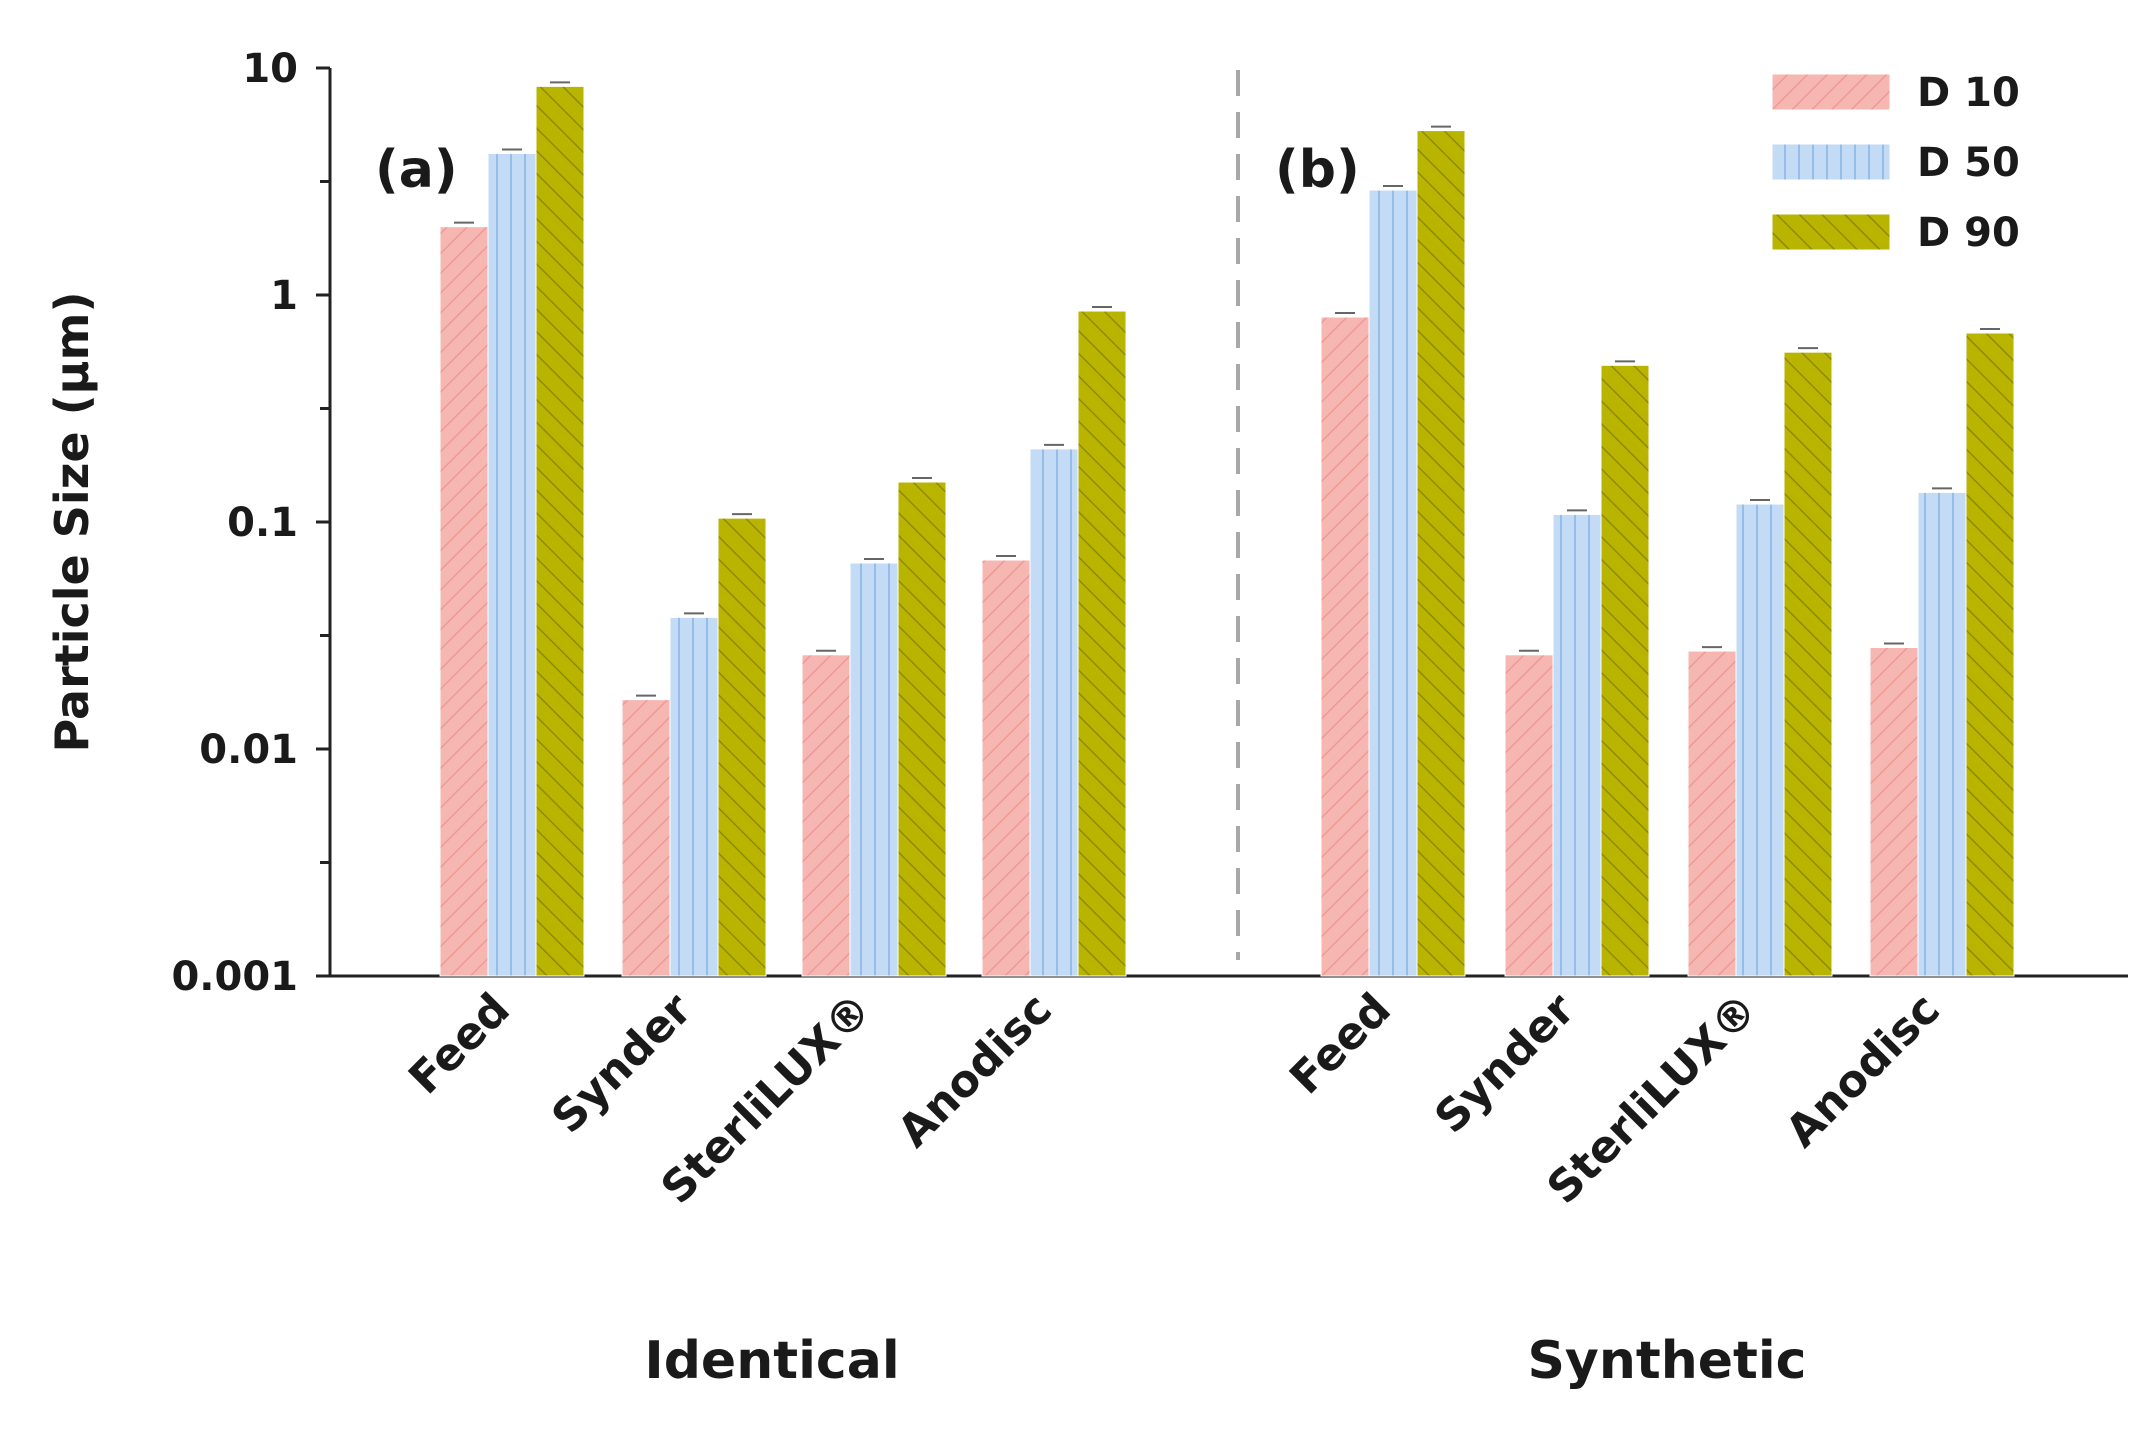 The width and height of the screenshot is (2156, 1431). Describe the element at coordinates (1968, 93) in the screenshot. I see `legend-label: D 10` at that location.